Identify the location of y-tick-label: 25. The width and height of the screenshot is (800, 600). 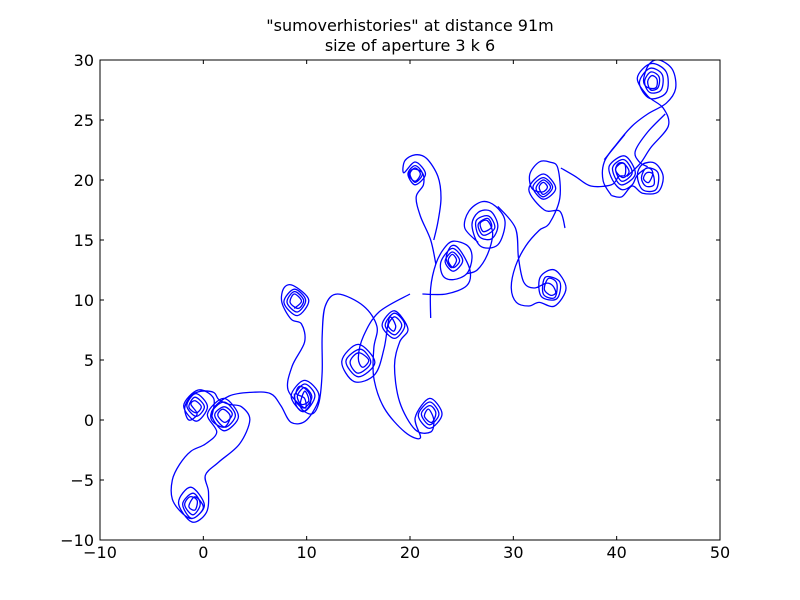
(84, 120).